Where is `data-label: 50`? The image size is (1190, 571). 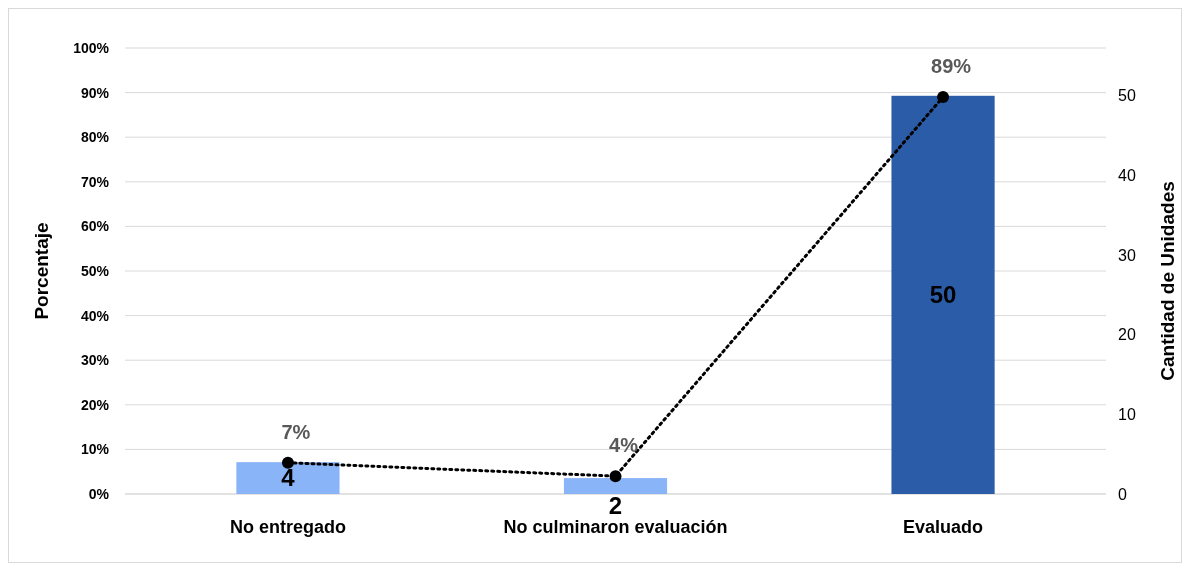
data-label: 50 is located at coordinates (943, 295).